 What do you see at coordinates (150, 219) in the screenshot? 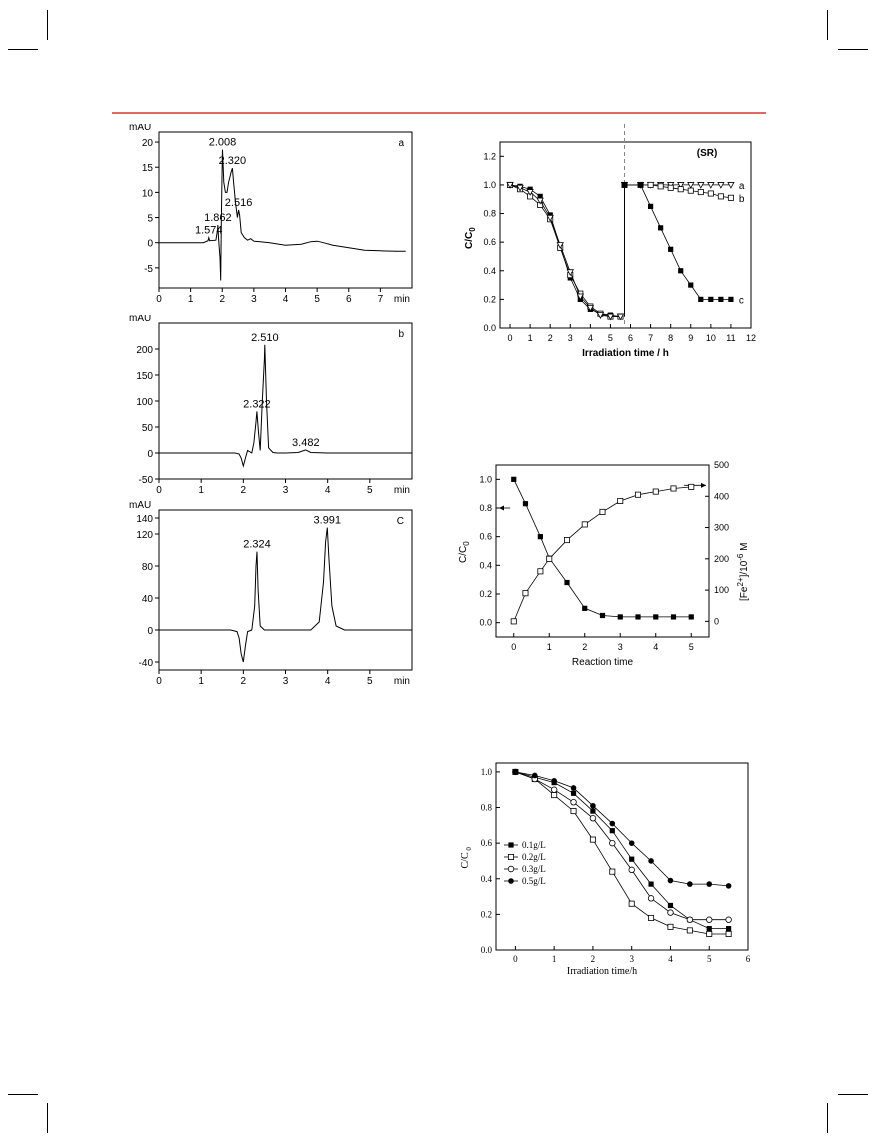
I see `y-tick-label: 5` at bounding box center [150, 219].